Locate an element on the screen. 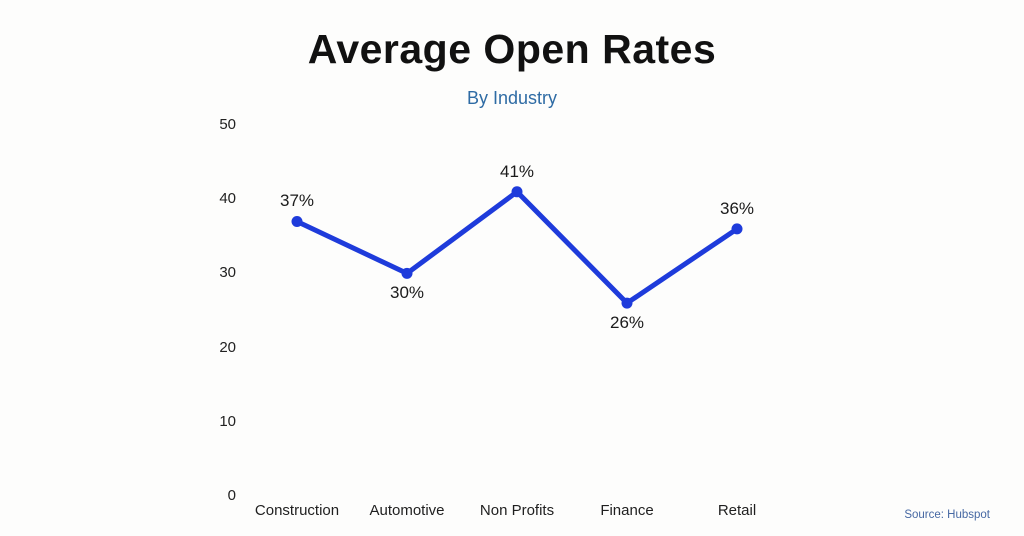  data-value-label: 36% is located at coordinates (737, 208).